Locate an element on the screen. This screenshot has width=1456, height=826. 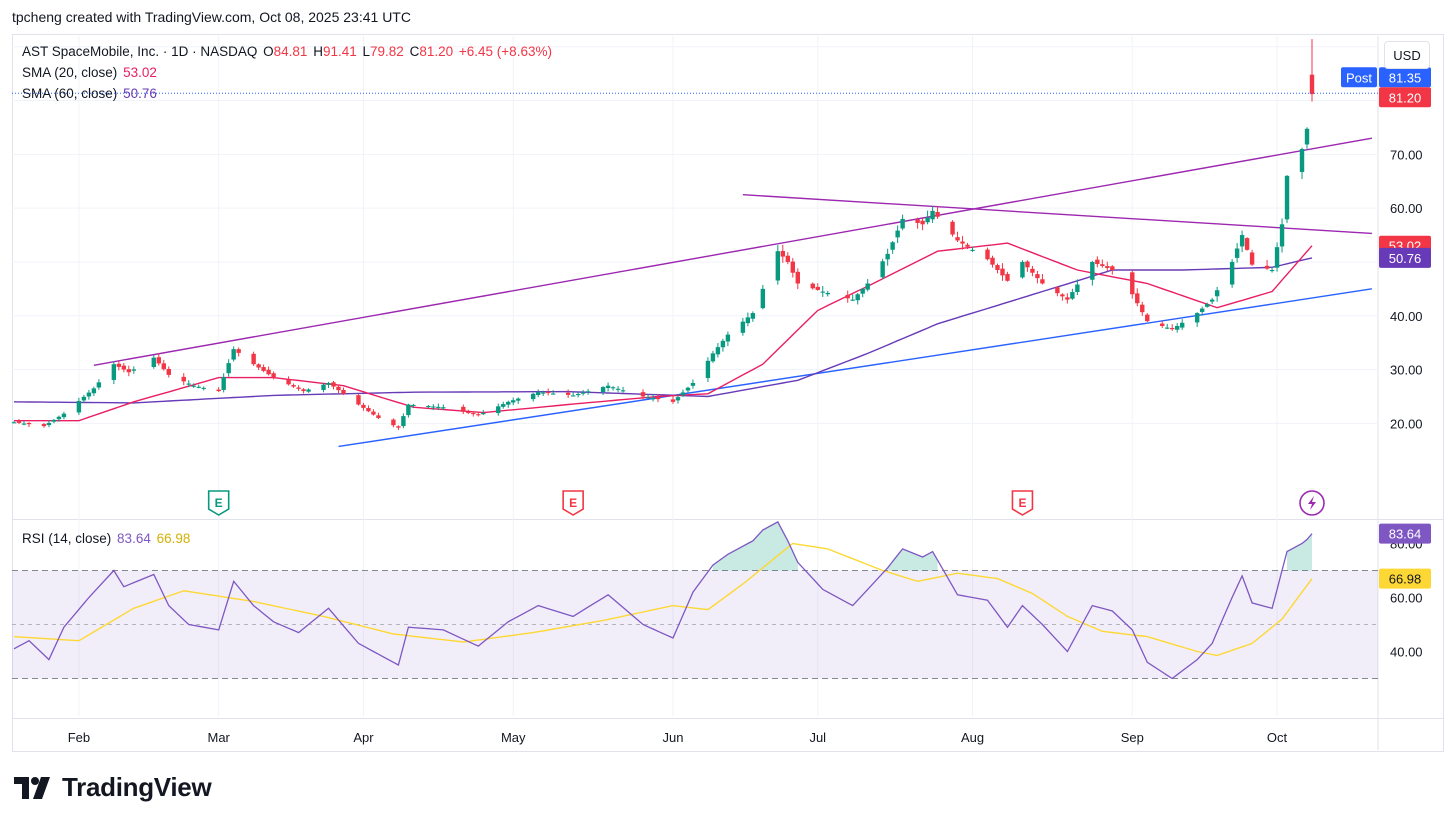
trendline-purple is located at coordinates (1057, 214).